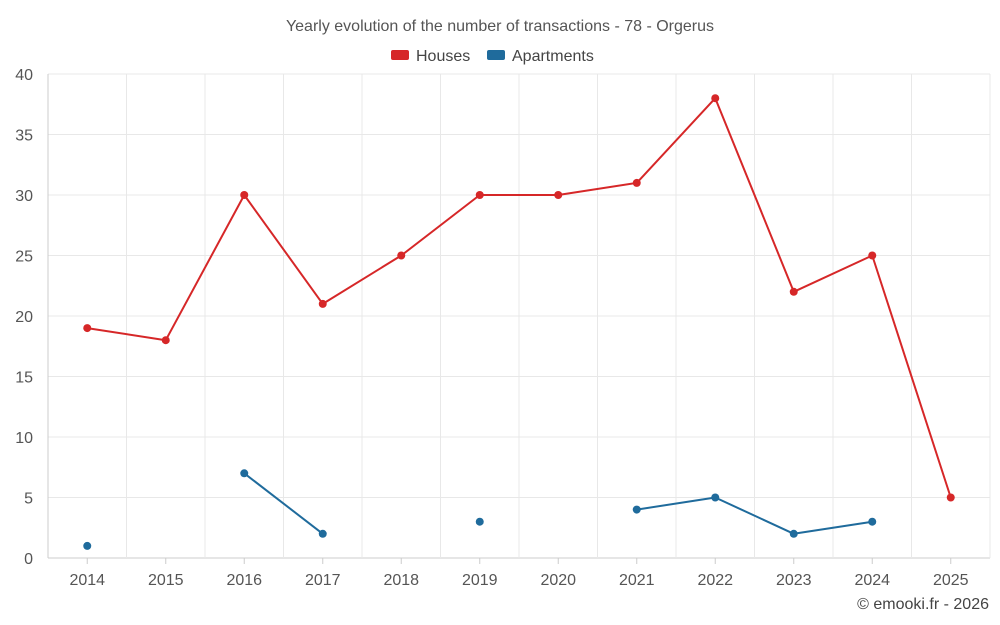  I want to click on data-point-apartments-2022, so click(715, 497).